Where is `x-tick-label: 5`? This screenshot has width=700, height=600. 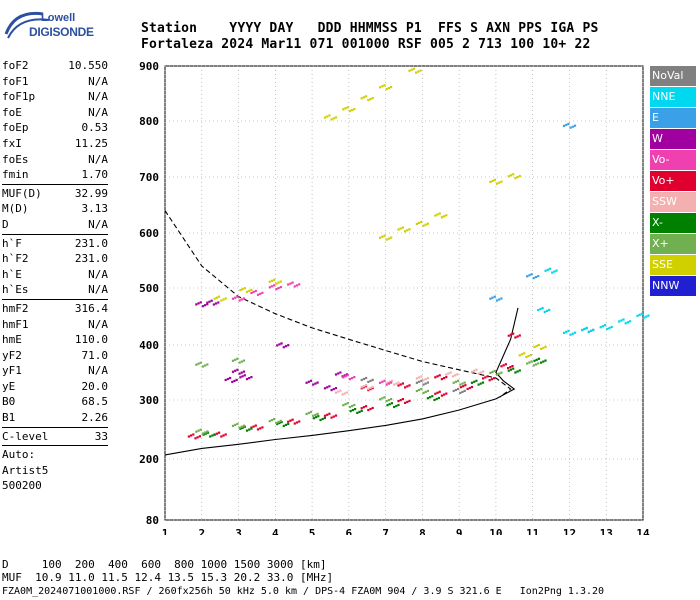 x-tick-label: 5 is located at coordinates (312, 531).